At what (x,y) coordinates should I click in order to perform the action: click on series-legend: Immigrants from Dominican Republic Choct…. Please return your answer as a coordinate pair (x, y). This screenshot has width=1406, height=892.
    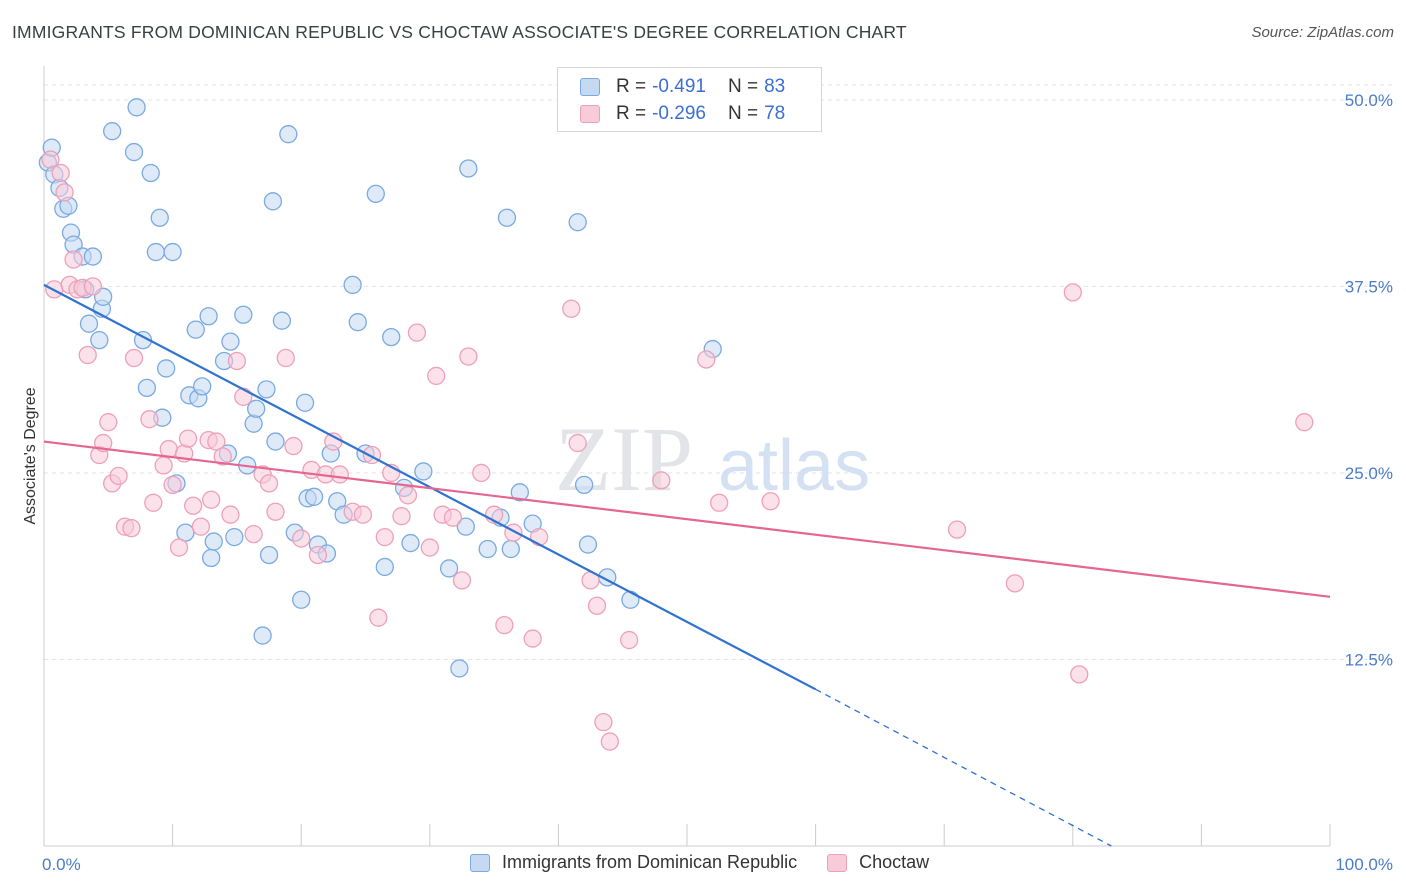
    Looking at the image, I should click on (714, 862).